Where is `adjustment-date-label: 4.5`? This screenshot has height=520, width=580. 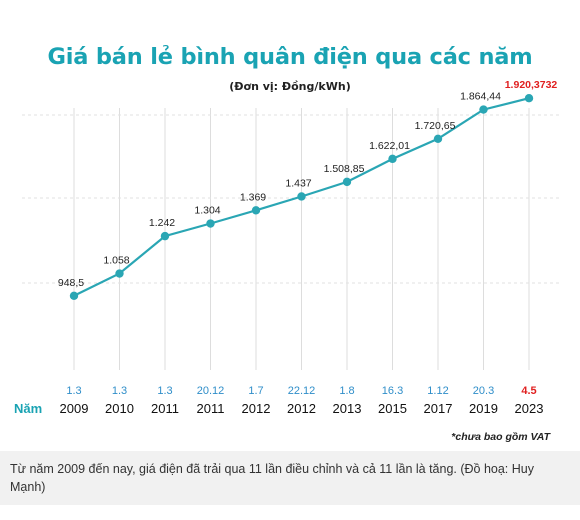
adjustment-date-label: 4.5 is located at coordinates (528, 391).